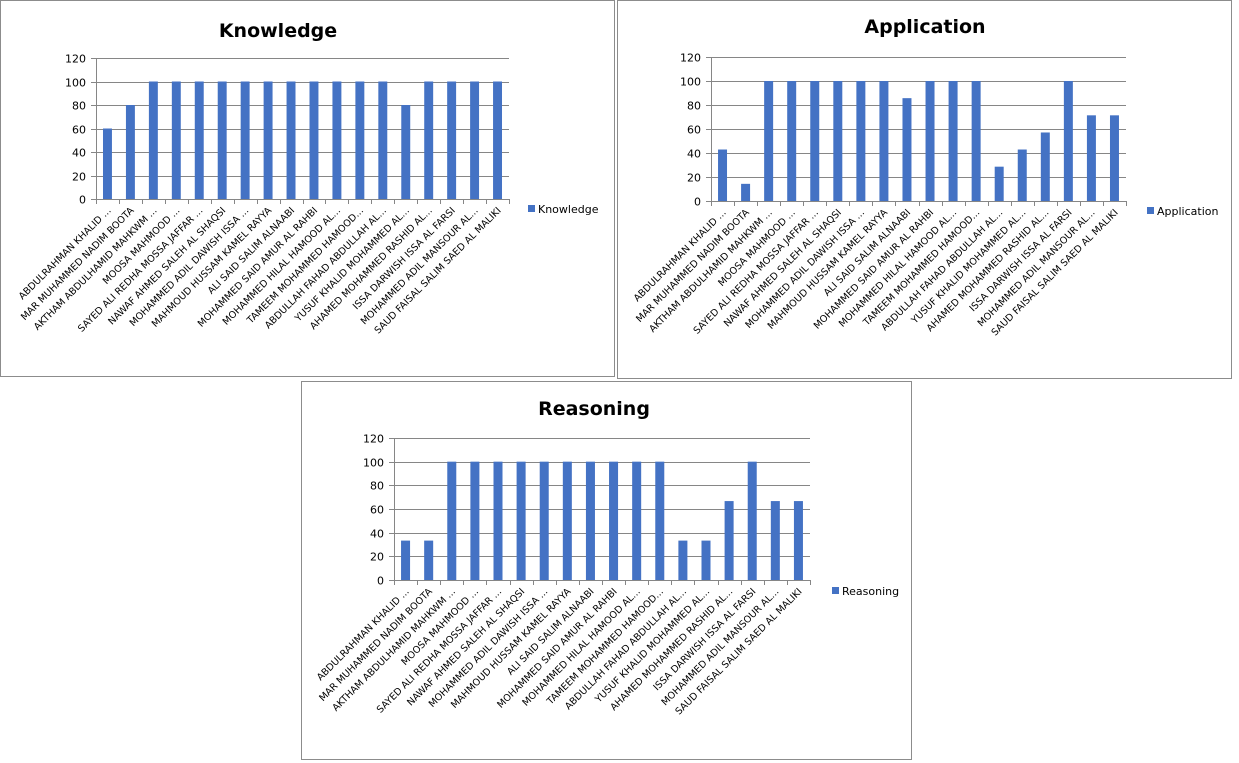 This screenshot has height=763, width=1239. Describe the element at coordinates (568, 209) in the screenshot. I see `legend-label: Knowledge` at that location.